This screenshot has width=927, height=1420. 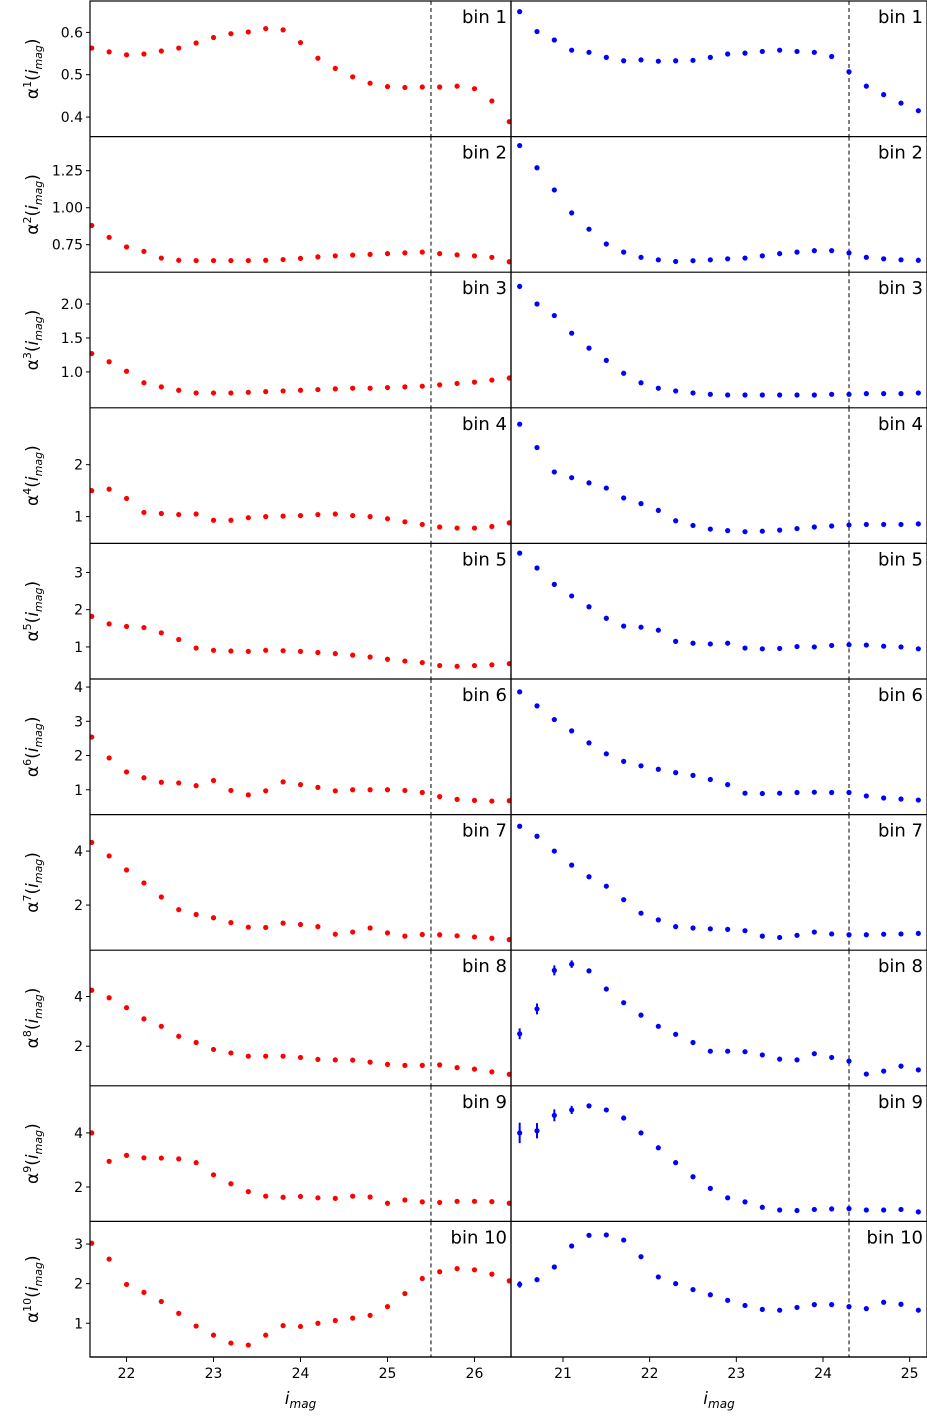 I want to click on bin-label: bin 3, so click(x=900, y=288).